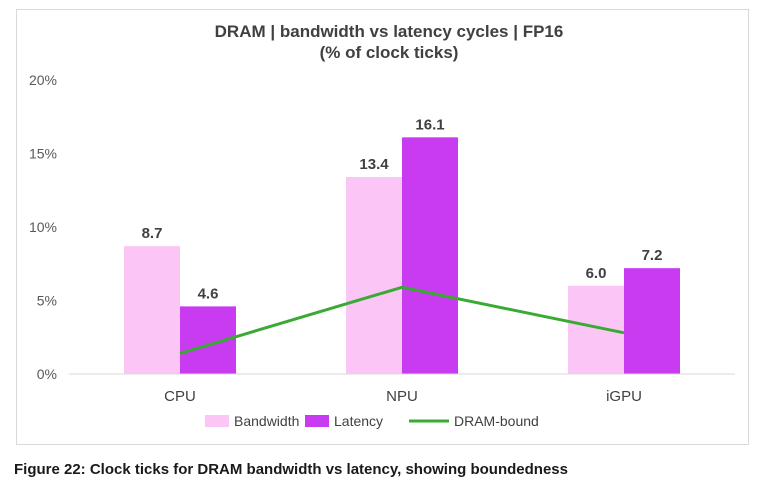  Describe the element at coordinates (652, 321) in the screenshot. I see `bar-latency-igpu` at that location.